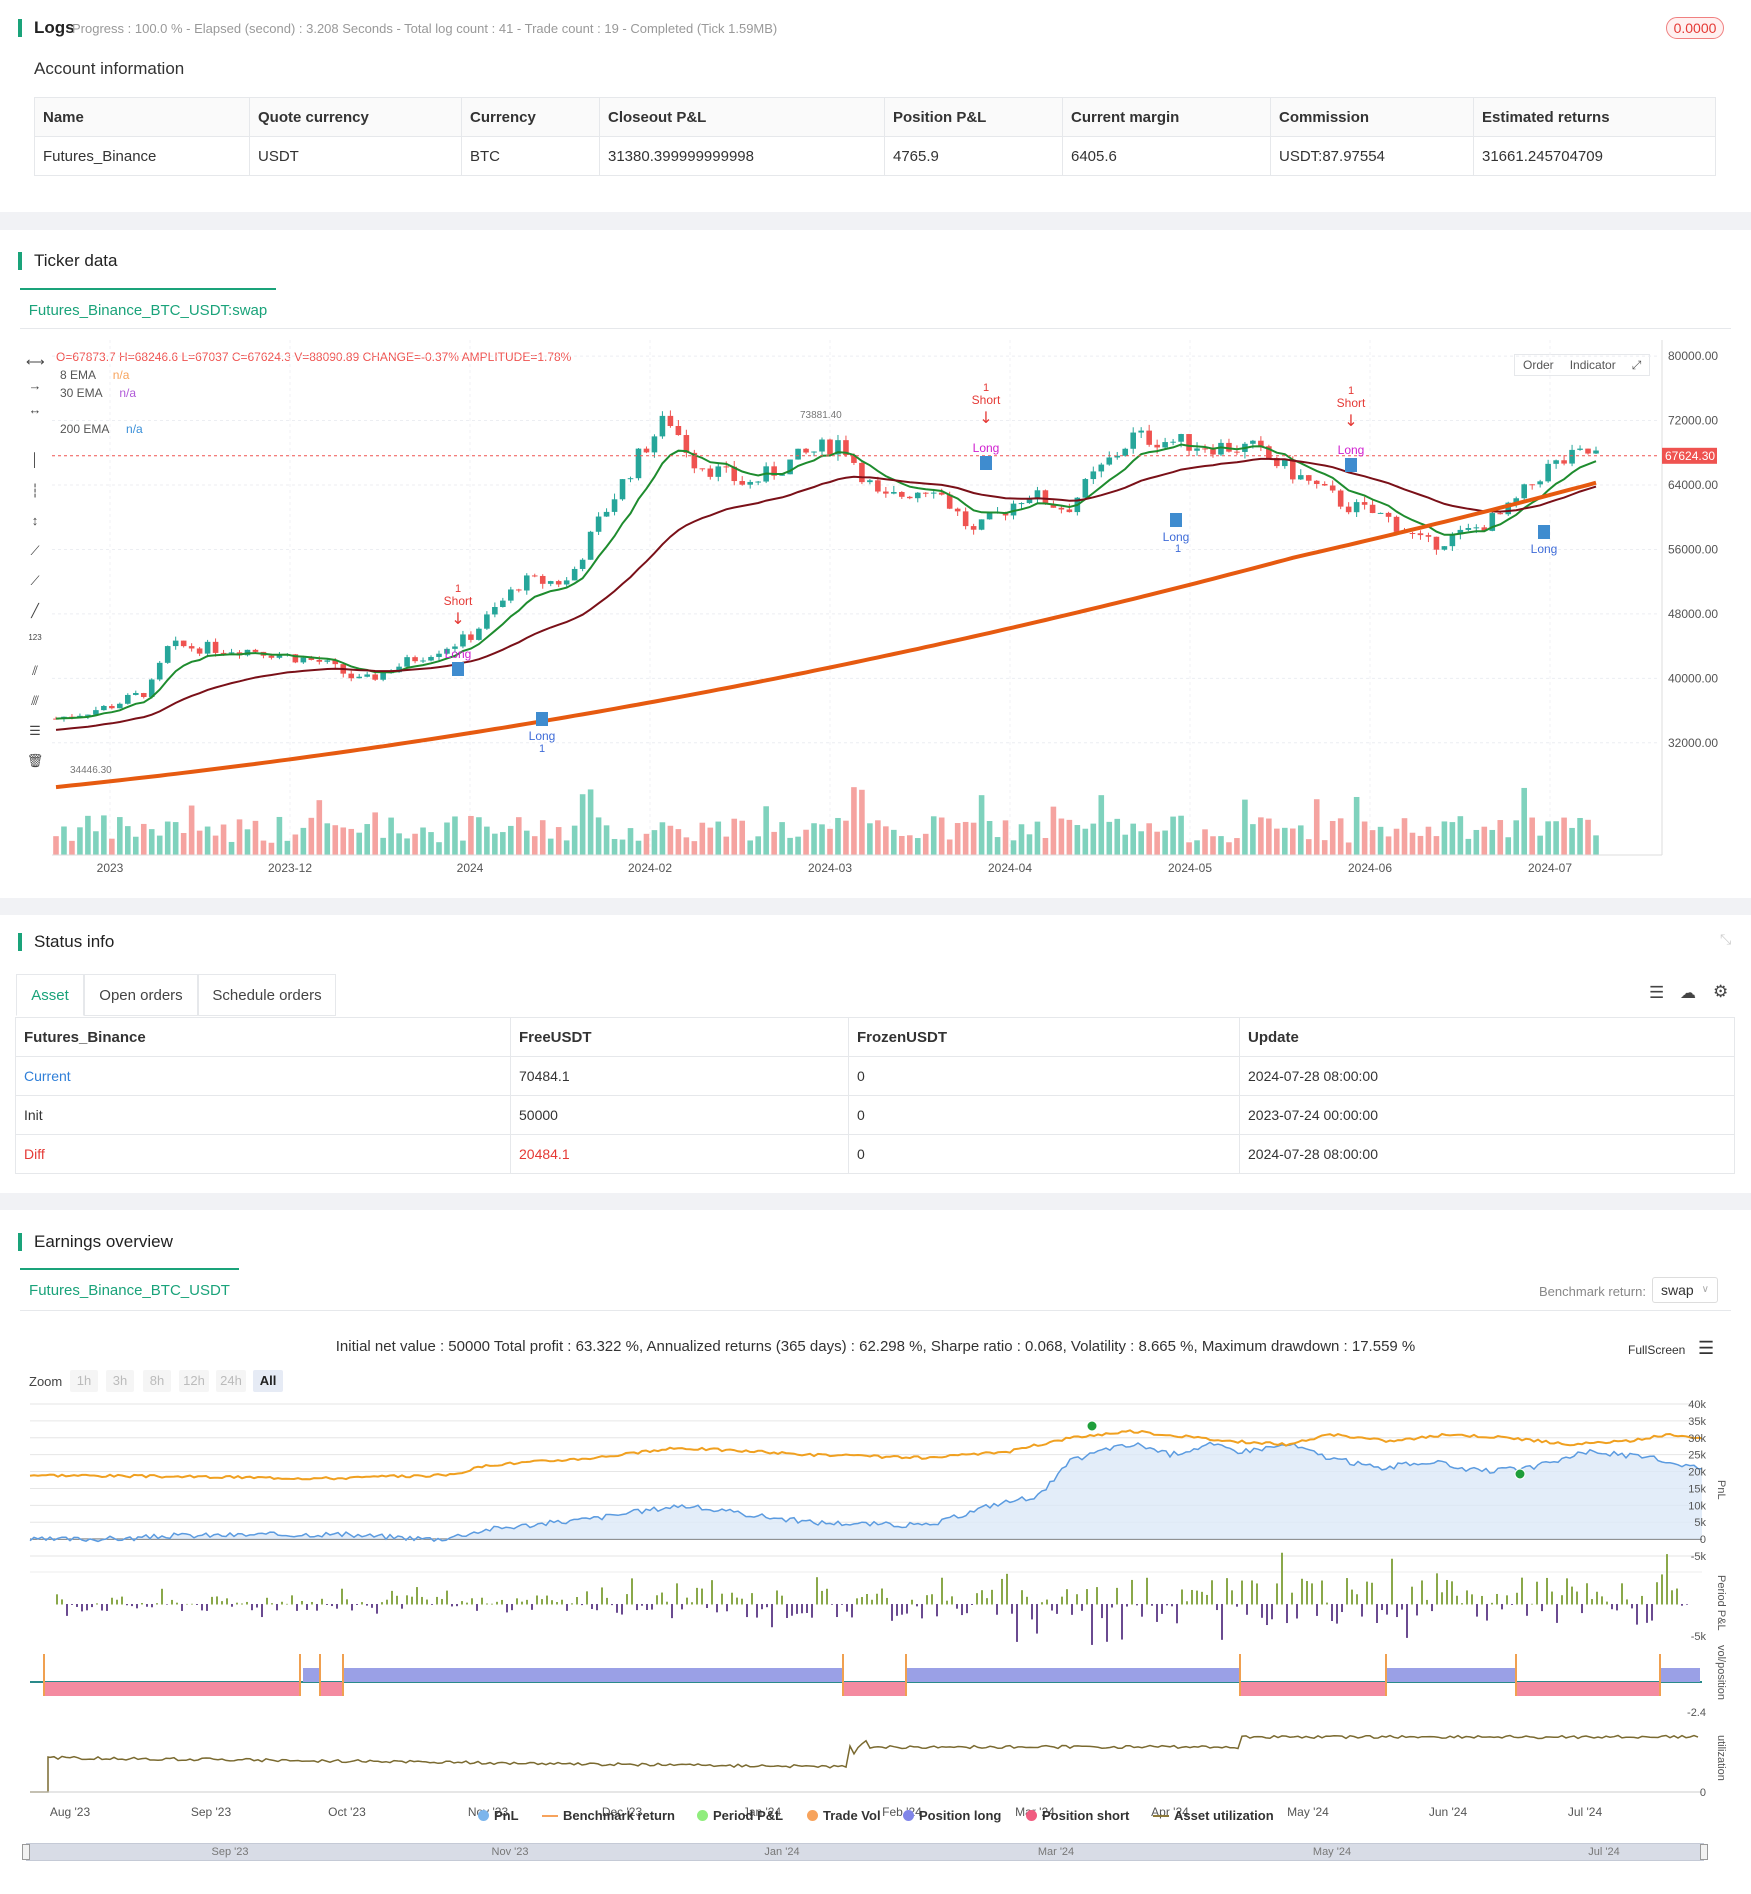 This screenshot has height=1894, width=1751. What do you see at coordinates (231, 1381) in the screenshot?
I see `zoom-24h-button: 24h` at bounding box center [231, 1381].